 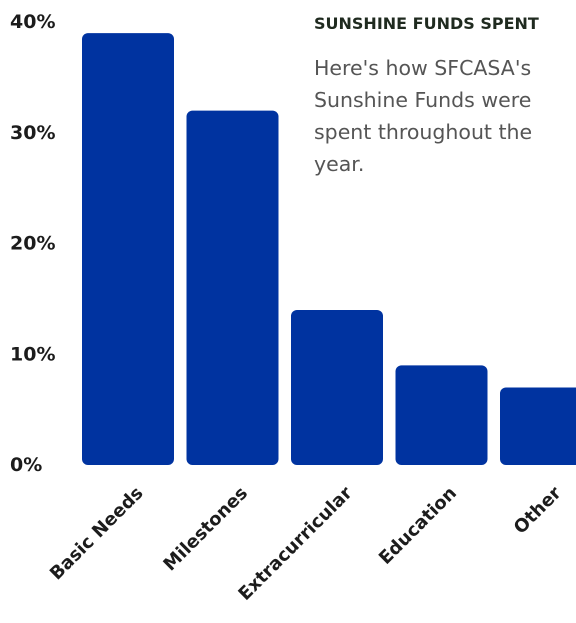 I want to click on chart-title: SUNSHINE FUNDS SPENT, so click(x=426, y=23).